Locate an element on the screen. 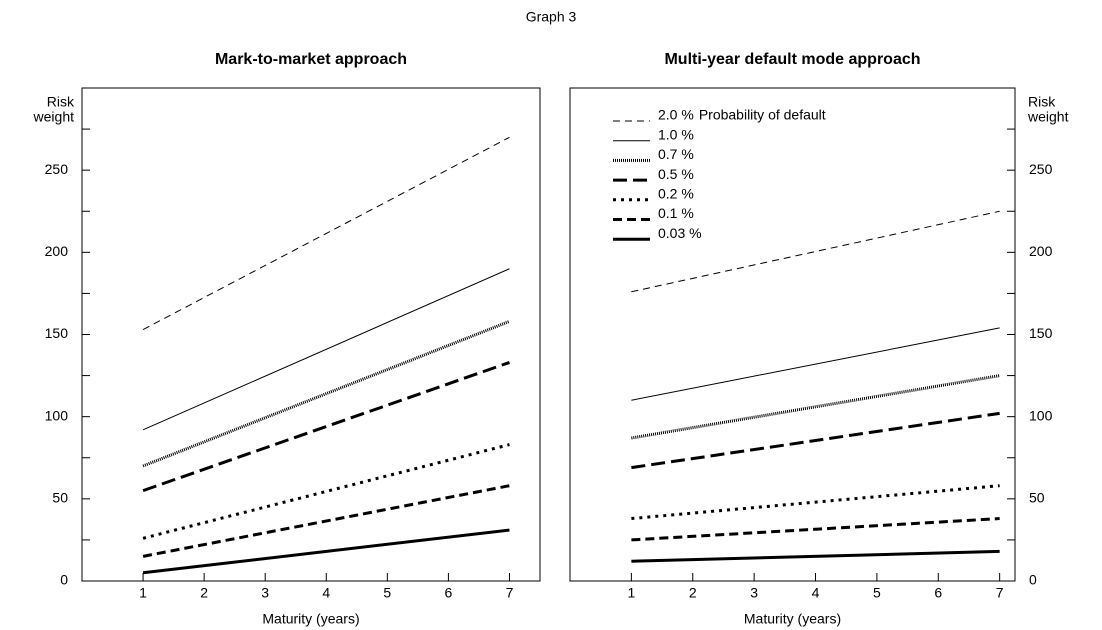 This screenshot has width=1102, height=630. legend-label: 0.7 % is located at coordinates (676, 154).